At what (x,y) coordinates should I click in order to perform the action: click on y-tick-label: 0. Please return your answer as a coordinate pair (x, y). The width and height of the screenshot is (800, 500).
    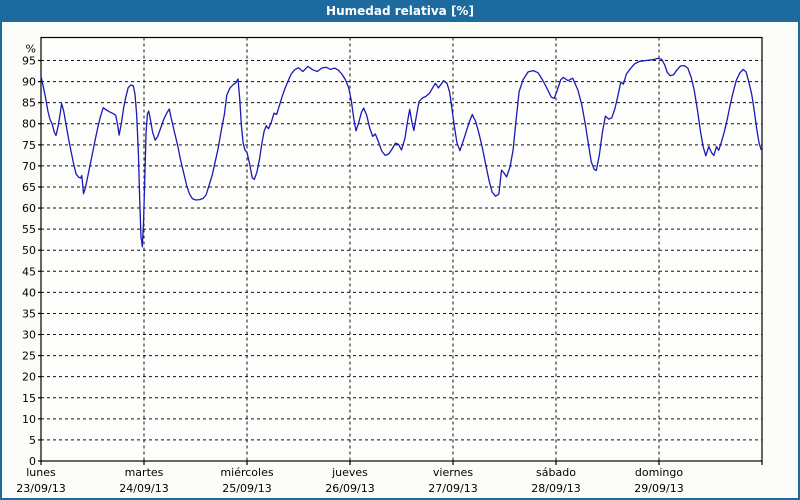
    Looking at the image, I should click on (32, 461).